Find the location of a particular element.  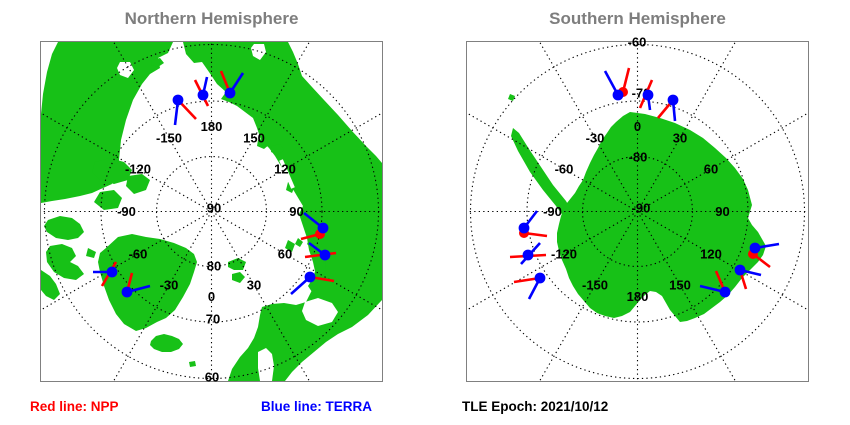

iceland is located at coordinates (166, 343).